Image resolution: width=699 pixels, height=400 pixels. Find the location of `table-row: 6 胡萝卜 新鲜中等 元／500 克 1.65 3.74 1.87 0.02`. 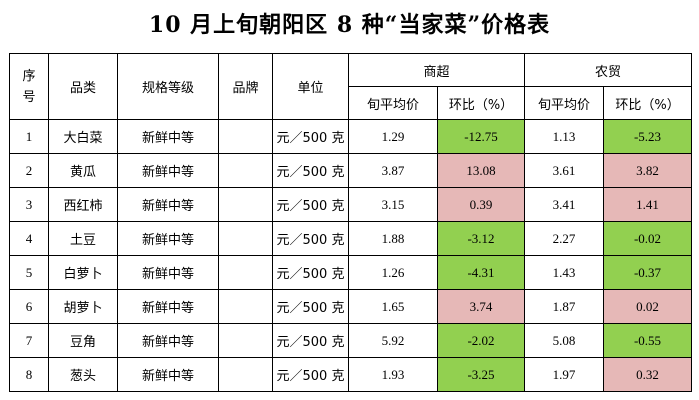

table-row: 6 胡萝卜 新鲜中等 元／500 克 1.65 3.74 1.87 0.02 is located at coordinates (351, 306).